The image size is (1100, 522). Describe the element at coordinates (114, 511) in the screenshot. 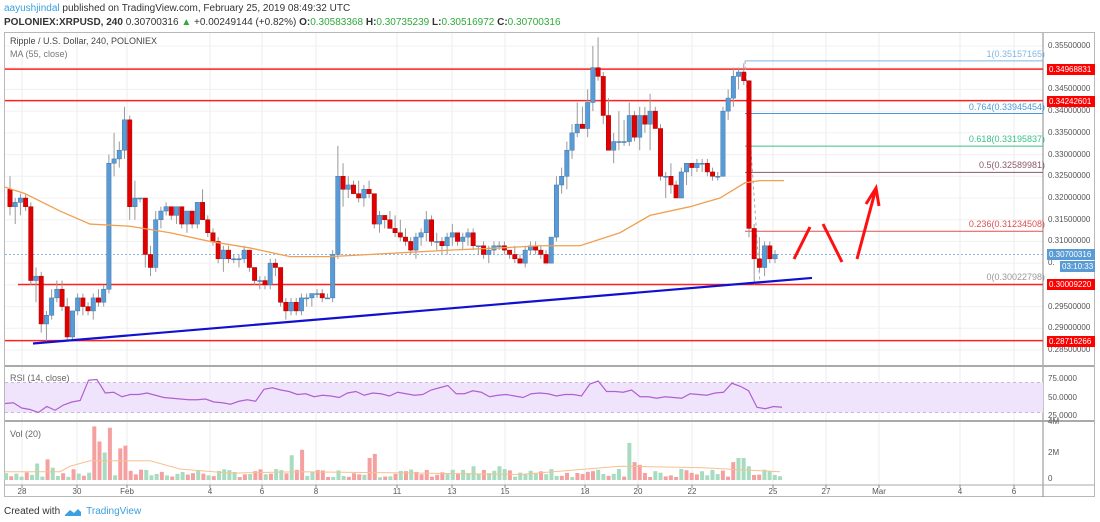

I see `tradingview-link: TradingView` at that location.